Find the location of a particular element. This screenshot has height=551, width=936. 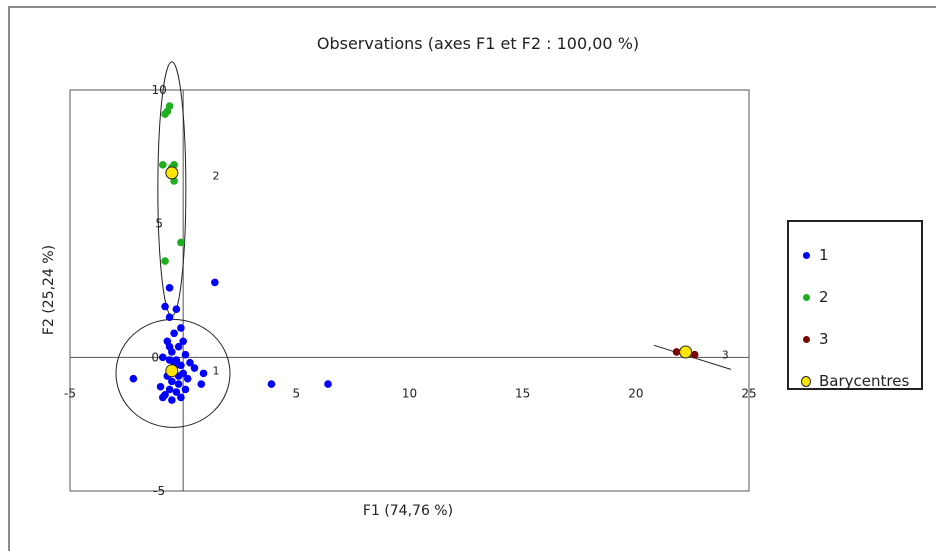

cluster-label: 3 is located at coordinates (725, 355).